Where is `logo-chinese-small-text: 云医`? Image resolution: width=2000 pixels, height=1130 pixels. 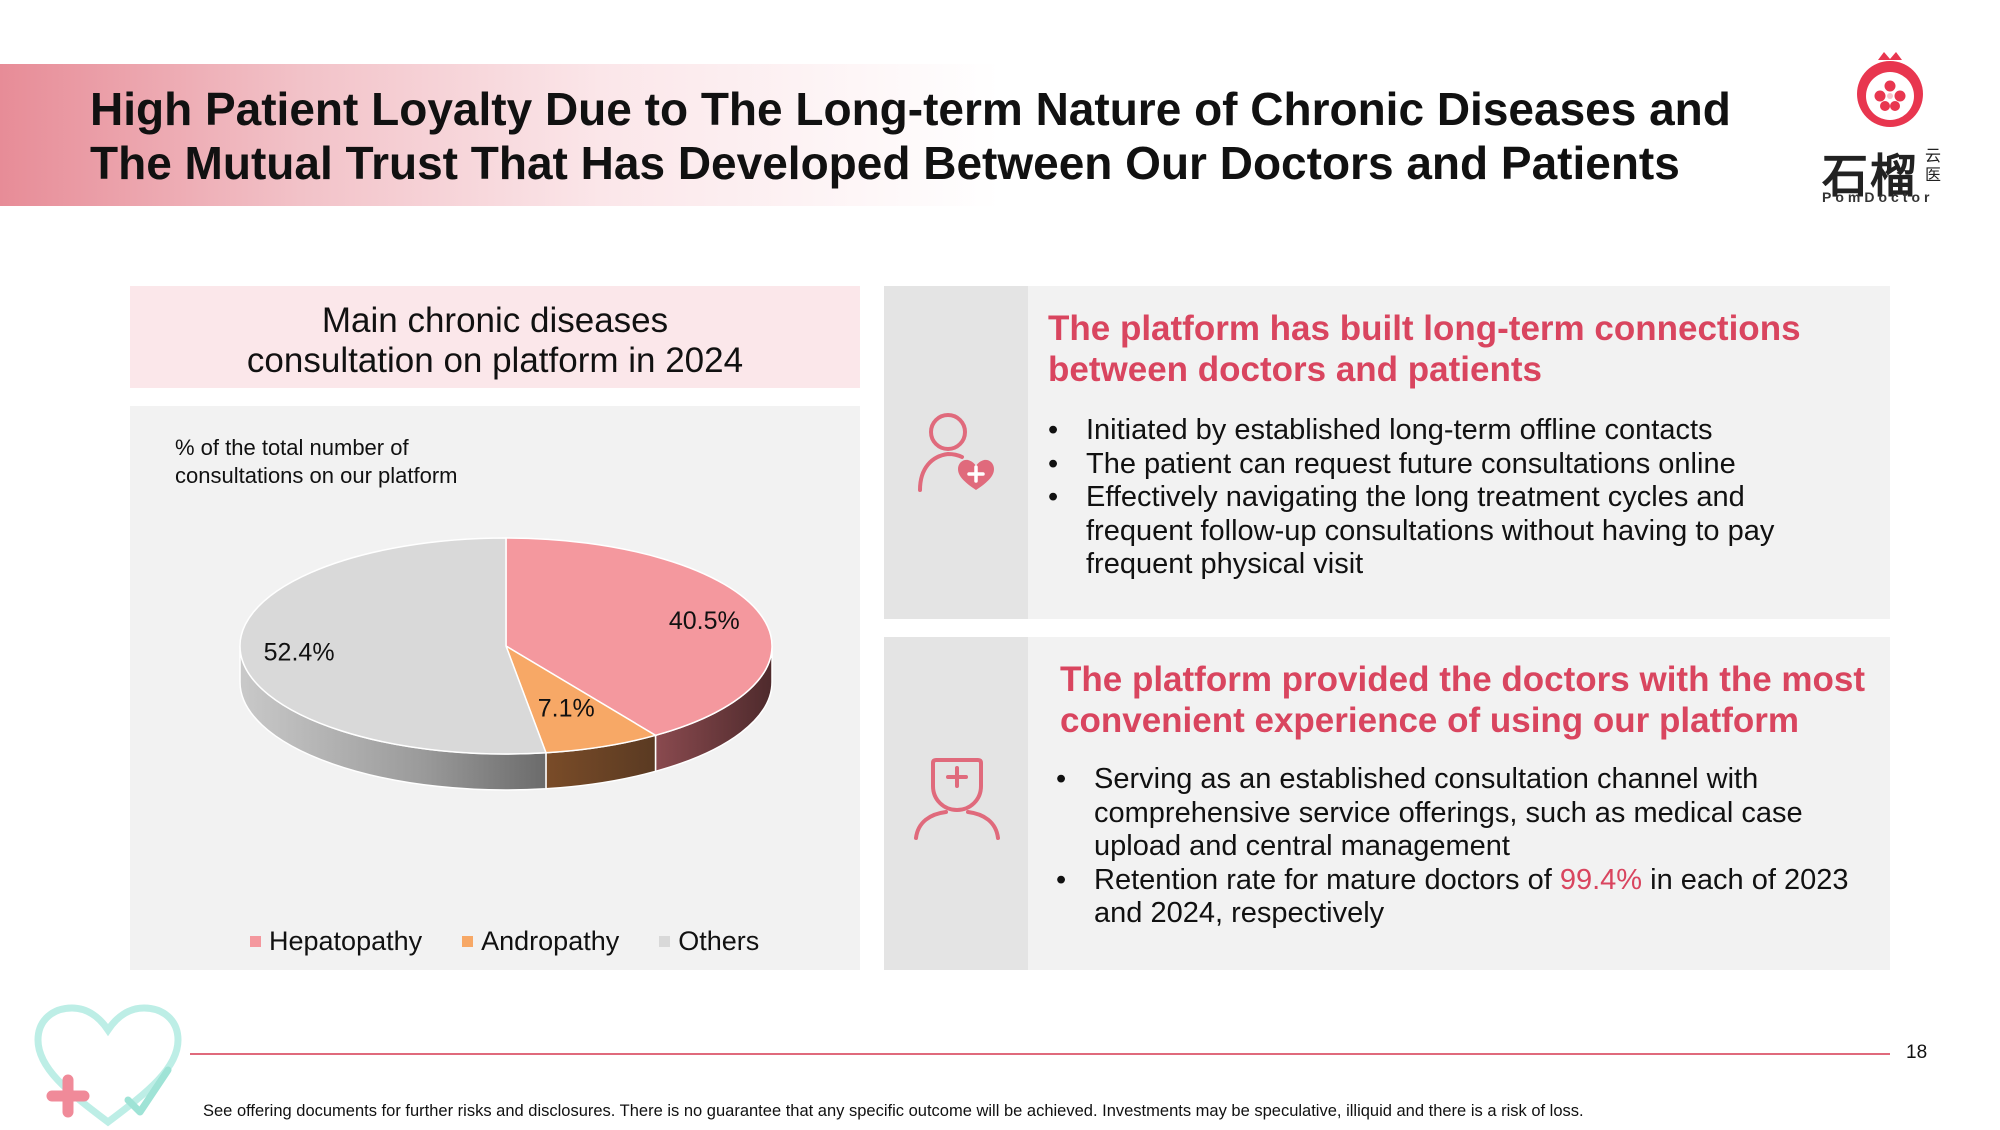
logo-chinese-small-text: 云医 is located at coordinates (1933, 165).